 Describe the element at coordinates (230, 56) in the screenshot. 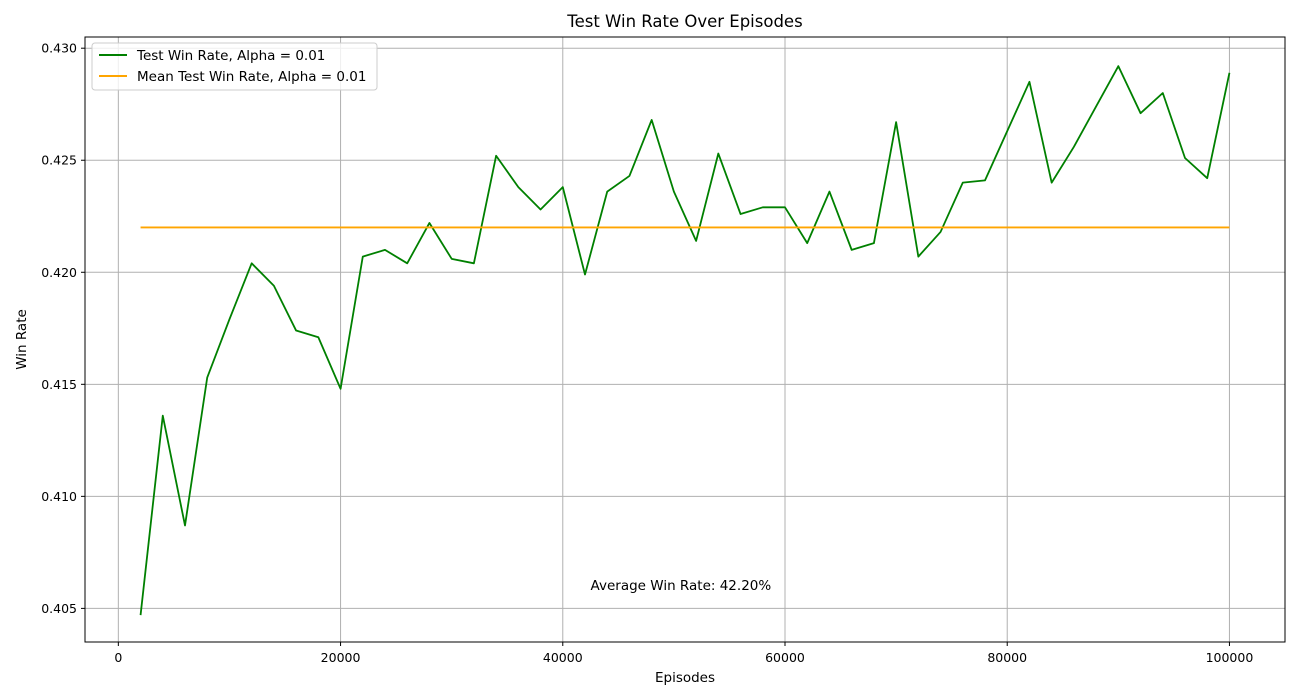

I see `legend-label-test-win-rate: Test Win Rate, Alpha = 0.01` at that location.